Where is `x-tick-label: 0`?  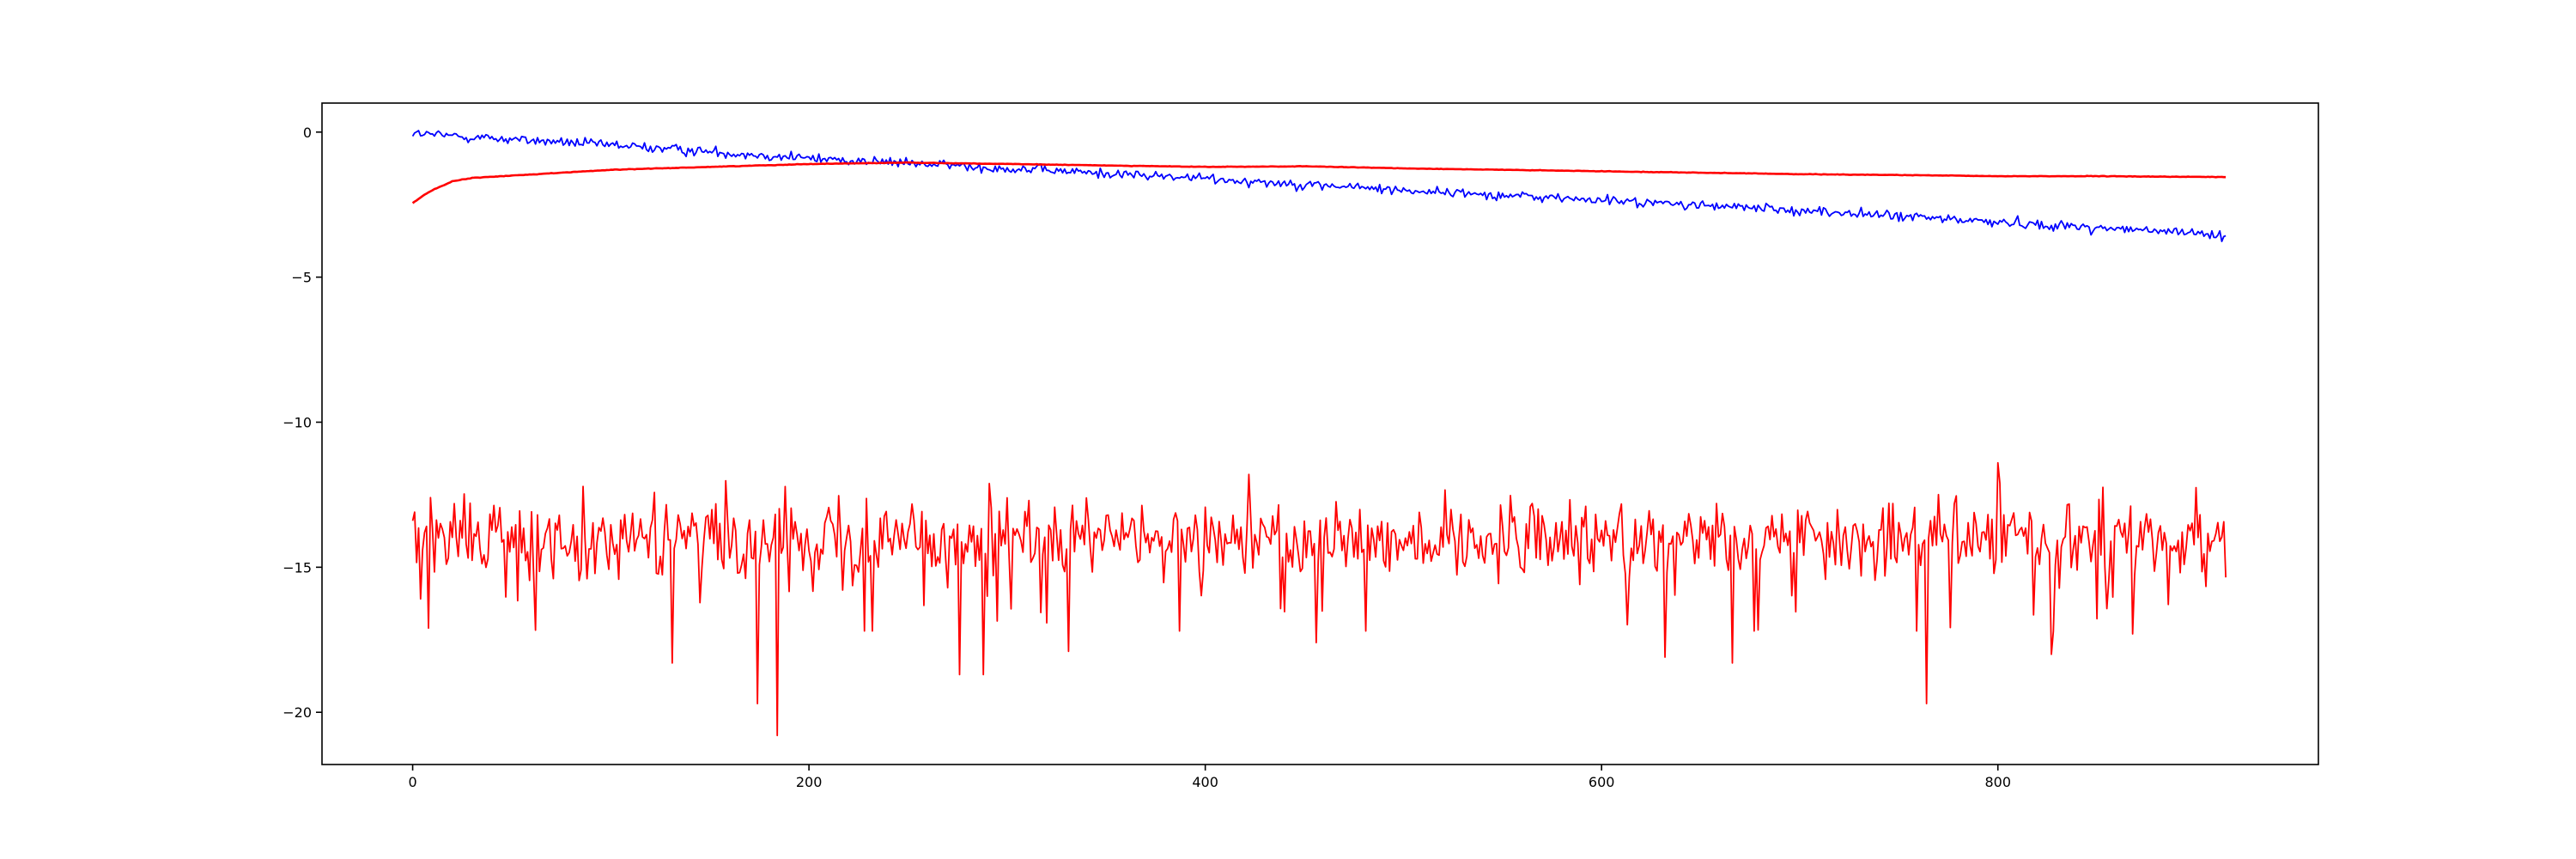 x-tick-label: 0 is located at coordinates (412, 782).